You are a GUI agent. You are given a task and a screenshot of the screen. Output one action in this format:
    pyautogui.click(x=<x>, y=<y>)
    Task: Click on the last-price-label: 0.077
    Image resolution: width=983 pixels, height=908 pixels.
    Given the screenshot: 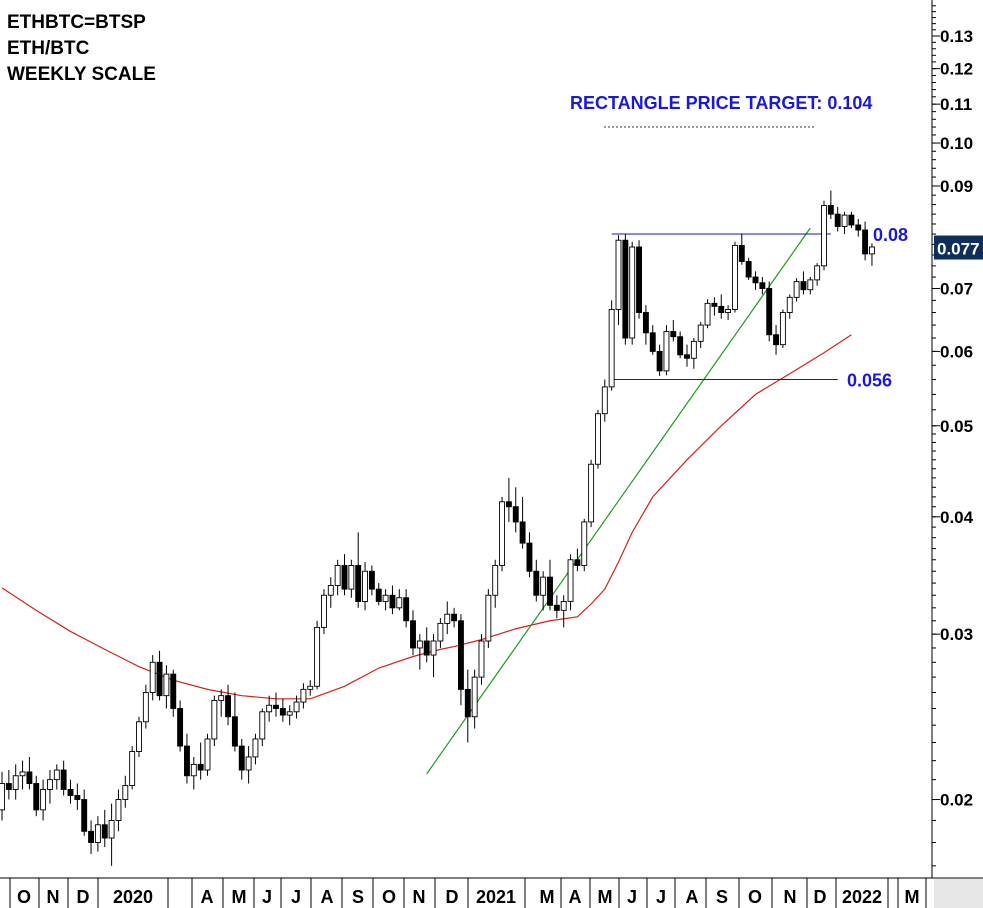 What is the action you would take?
    pyautogui.click(x=958, y=249)
    